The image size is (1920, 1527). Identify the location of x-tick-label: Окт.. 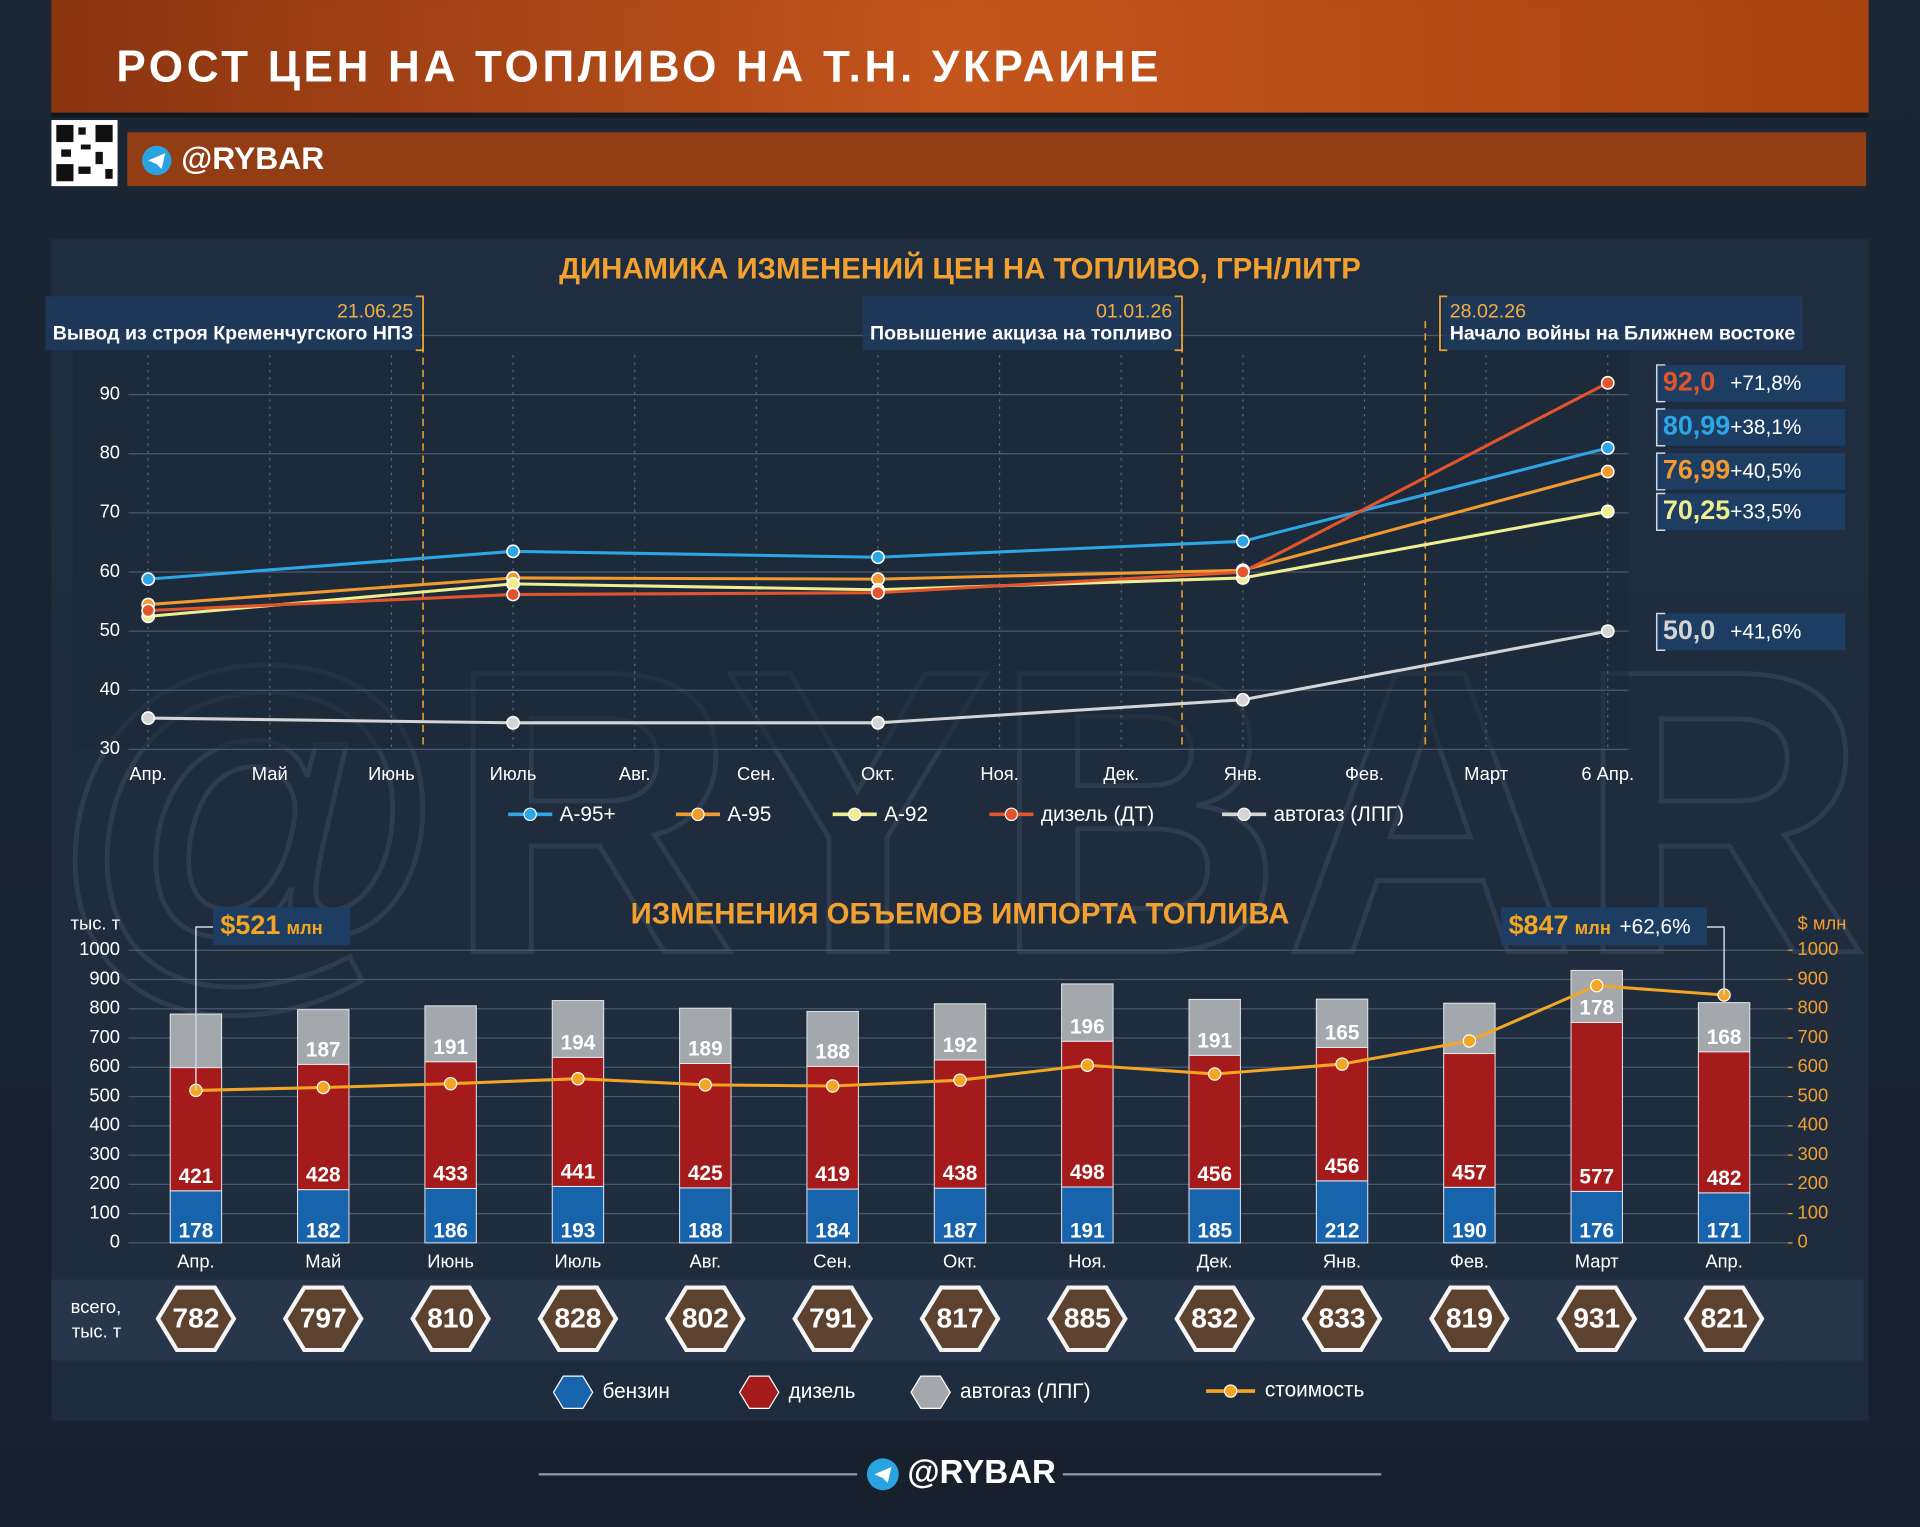
(878, 773).